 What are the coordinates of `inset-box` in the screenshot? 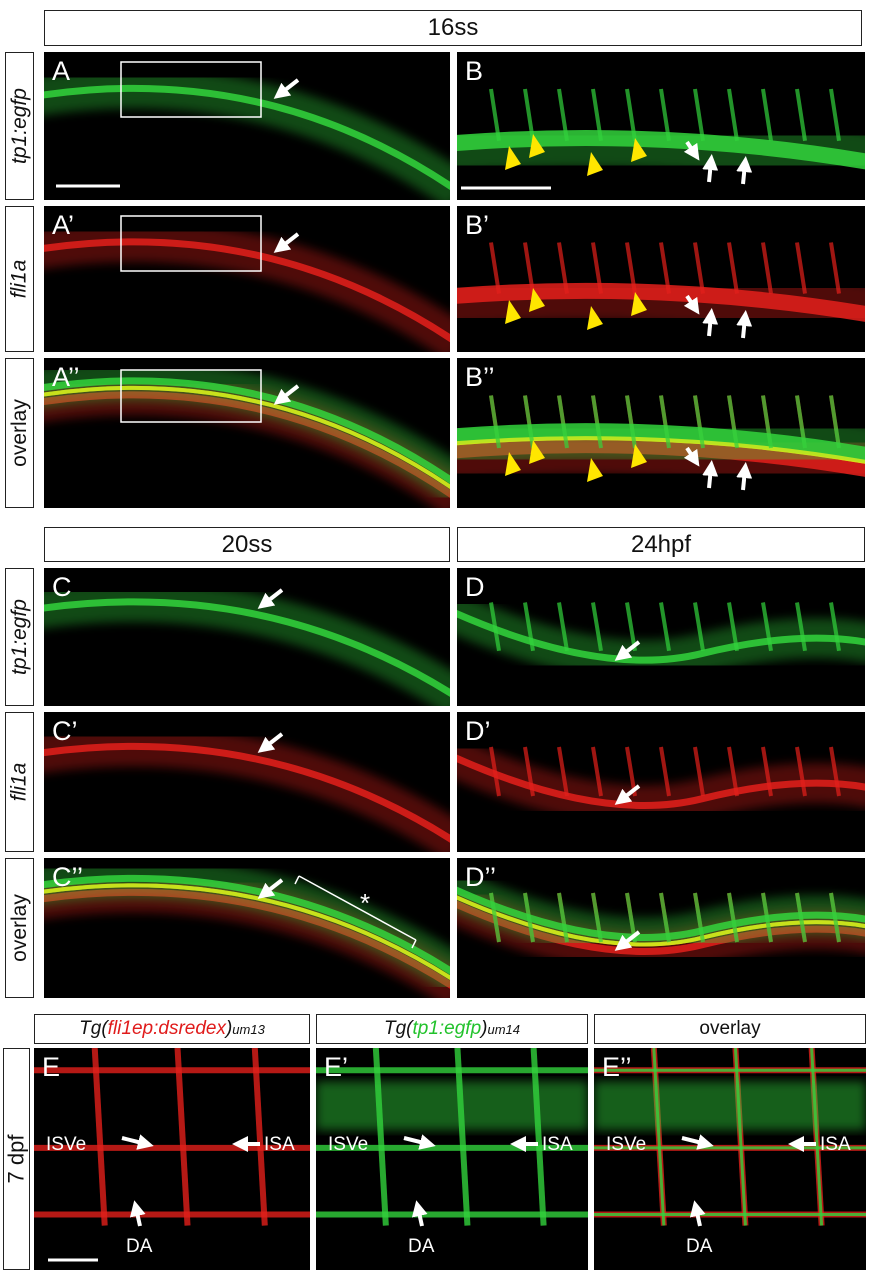 It's located at (191, 89).